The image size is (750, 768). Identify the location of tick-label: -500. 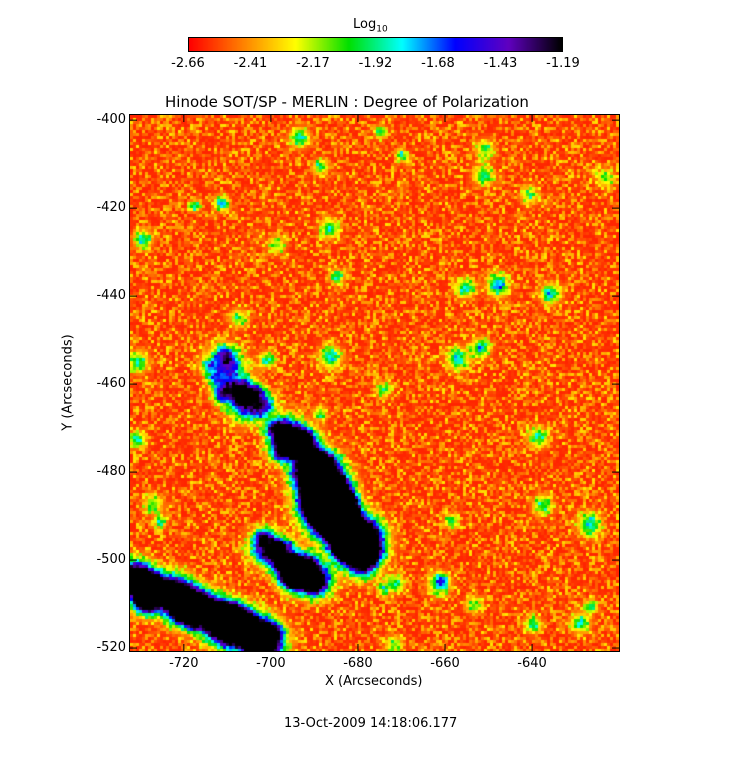
(111, 560).